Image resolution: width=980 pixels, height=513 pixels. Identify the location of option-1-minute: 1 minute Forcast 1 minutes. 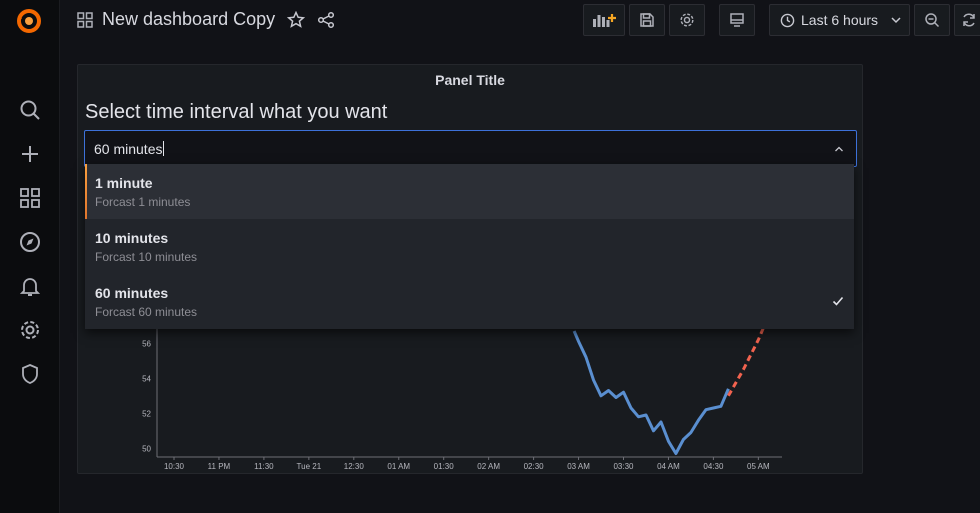
(469, 191).